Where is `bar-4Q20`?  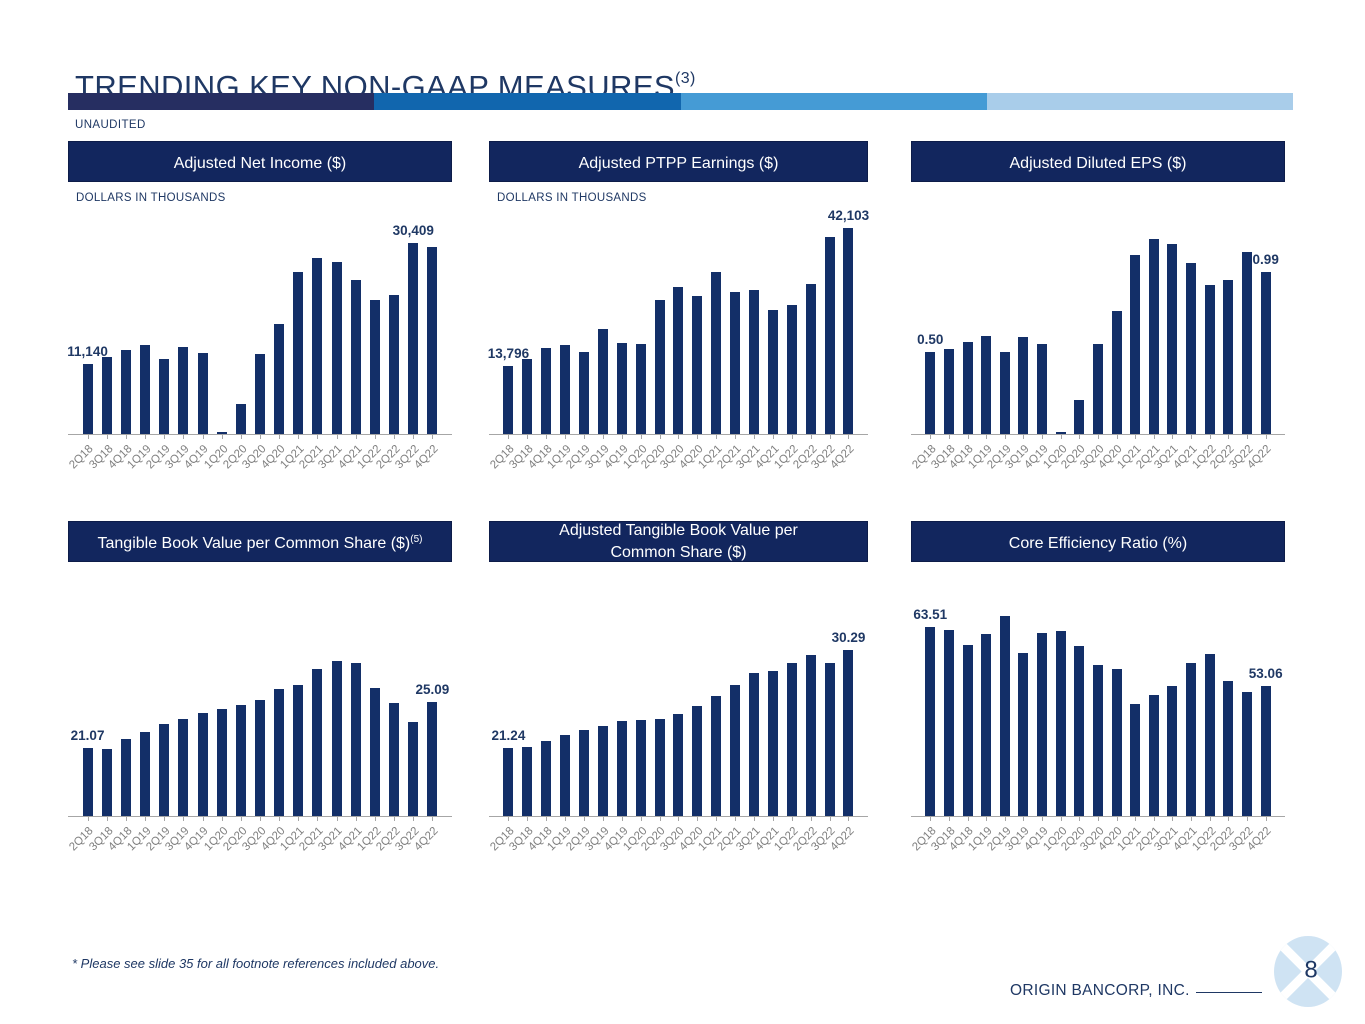
bar-4Q20 is located at coordinates (279, 379).